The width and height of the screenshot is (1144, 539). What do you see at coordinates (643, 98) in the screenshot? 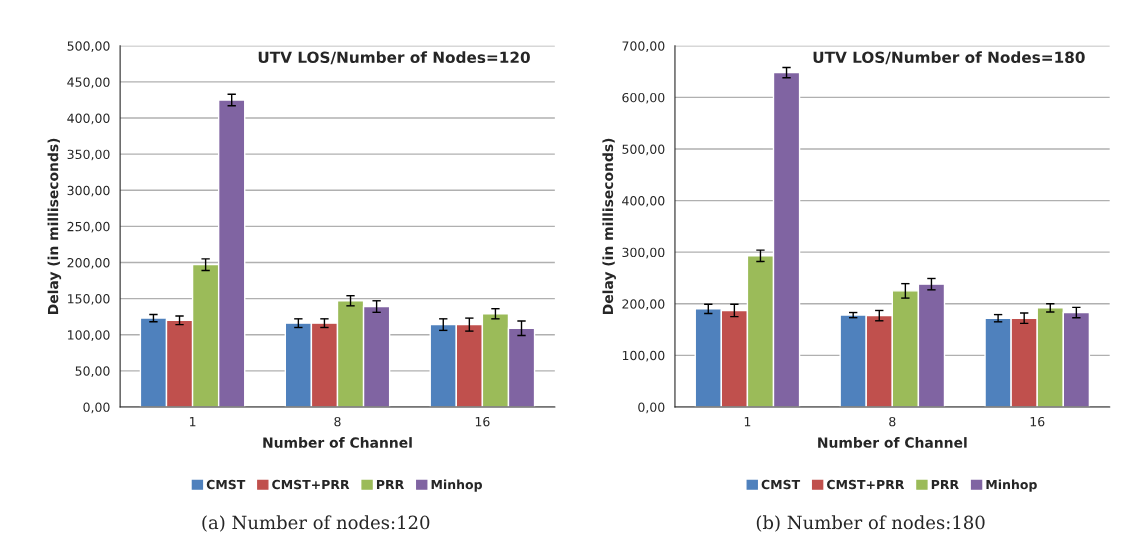
I see `y-tick-label: 600,00` at bounding box center [643, 98].